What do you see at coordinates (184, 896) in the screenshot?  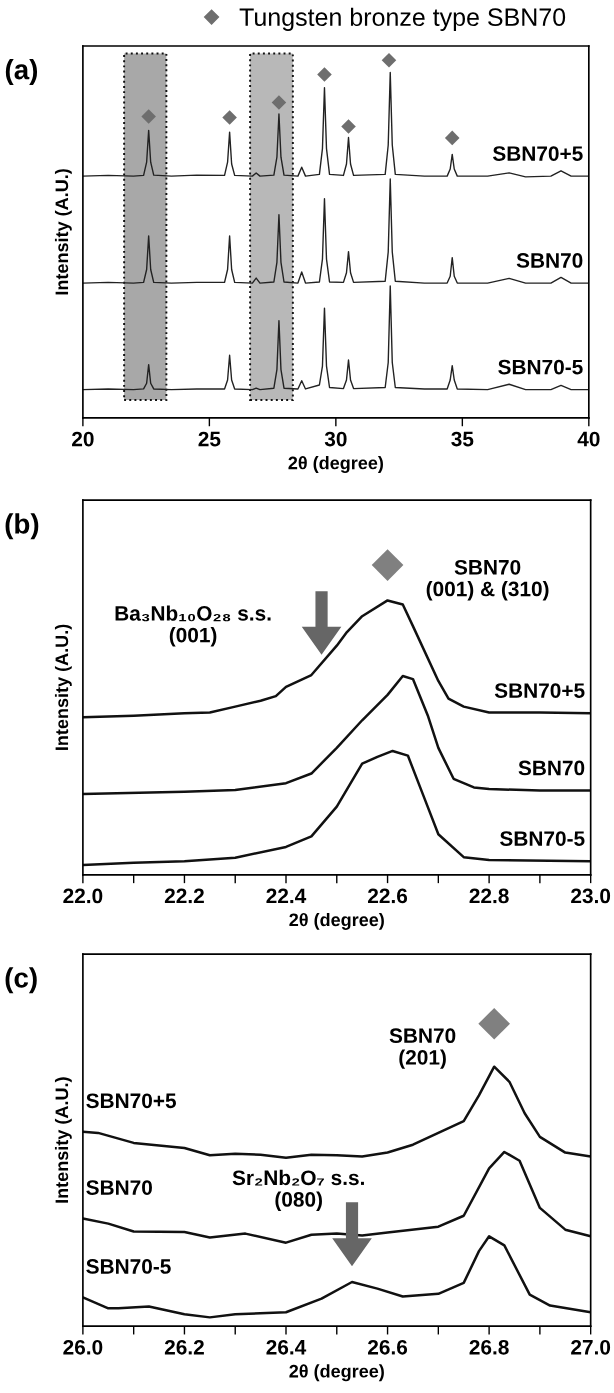 I see `x-tick-label: 22.2` at bounding box center [184, 896].